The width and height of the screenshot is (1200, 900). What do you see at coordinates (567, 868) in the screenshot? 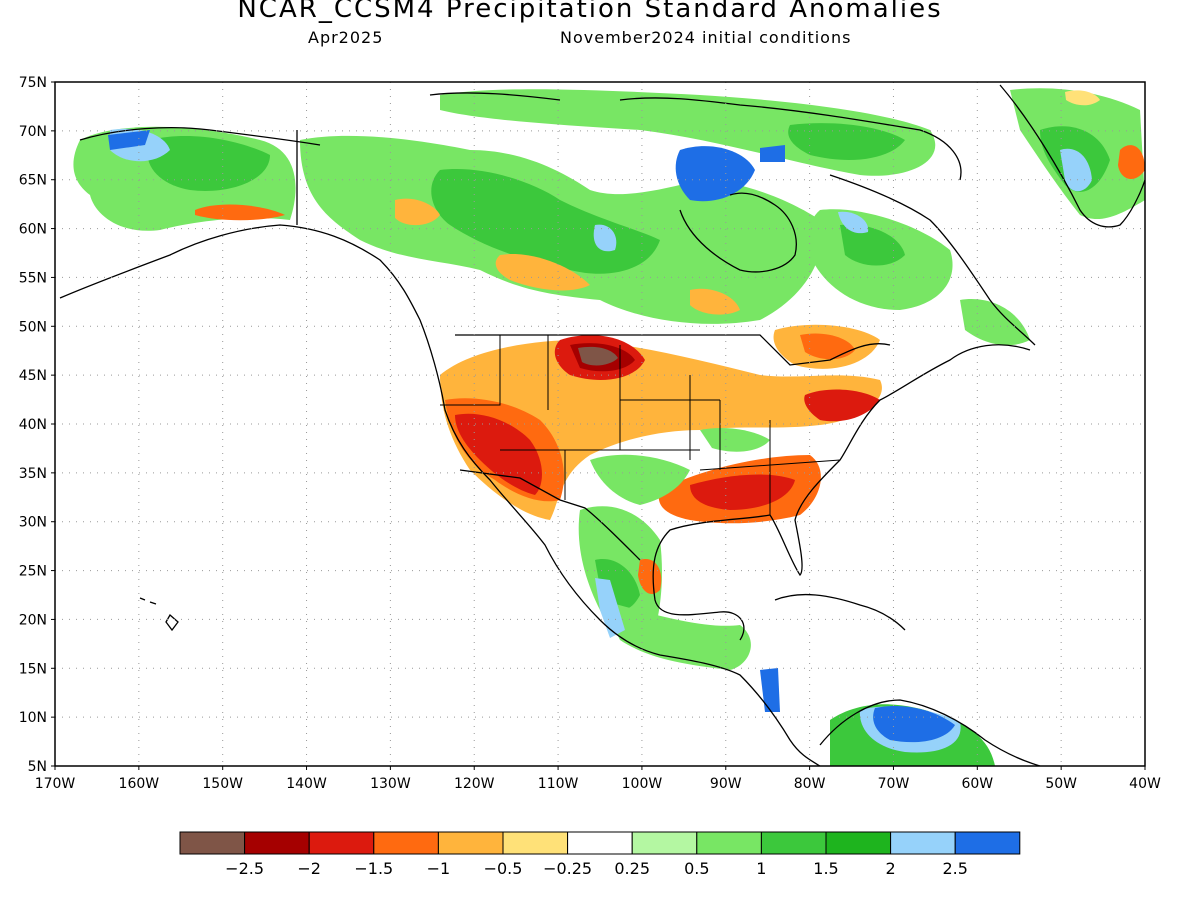
I see `colorbar-label: −0.25` at bounding box center [567, 868].